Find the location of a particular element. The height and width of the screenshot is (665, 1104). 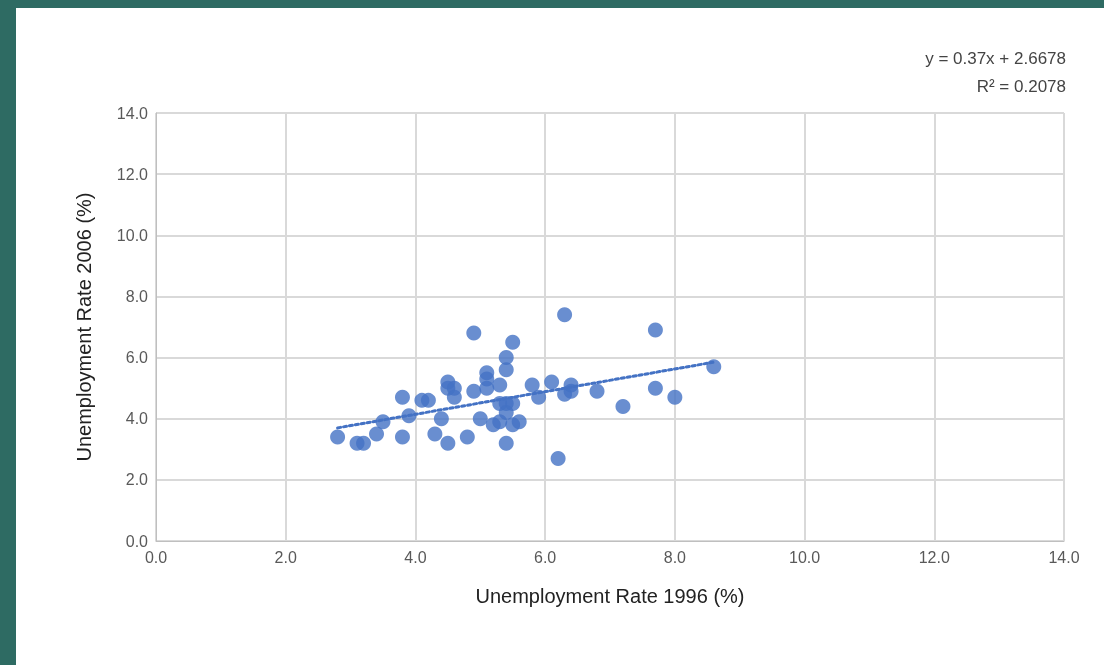

x-axis-title: Unemployment Rate 1996 (%) is located at coordinates (610, 596).